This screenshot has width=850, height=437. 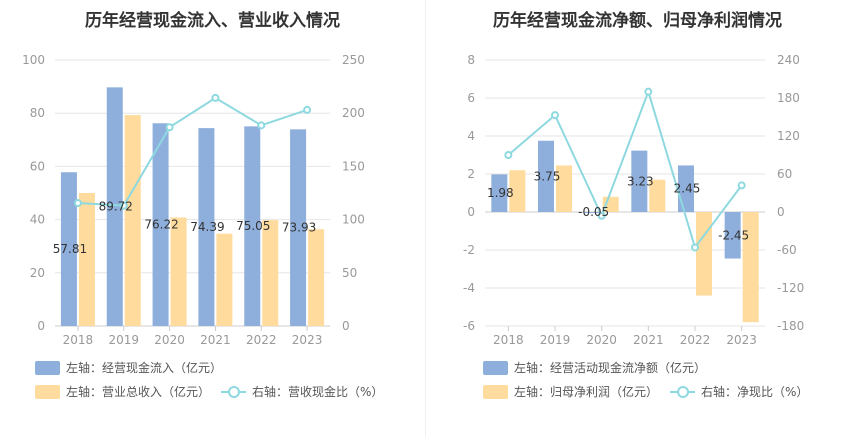 What do you see at coordinates (788, 60) in the screenshot?
I see `y-tick-label-right: 240` at bounding box center [788, 60].